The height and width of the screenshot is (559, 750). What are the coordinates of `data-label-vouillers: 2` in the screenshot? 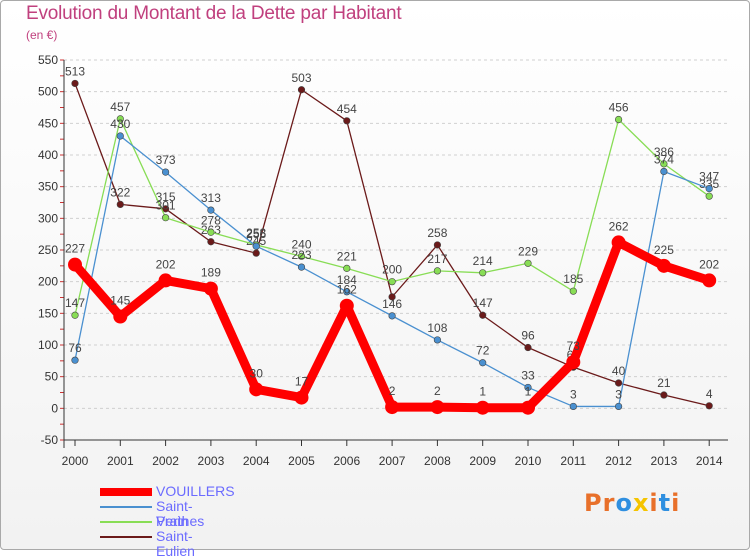 It's located at (392, 391).